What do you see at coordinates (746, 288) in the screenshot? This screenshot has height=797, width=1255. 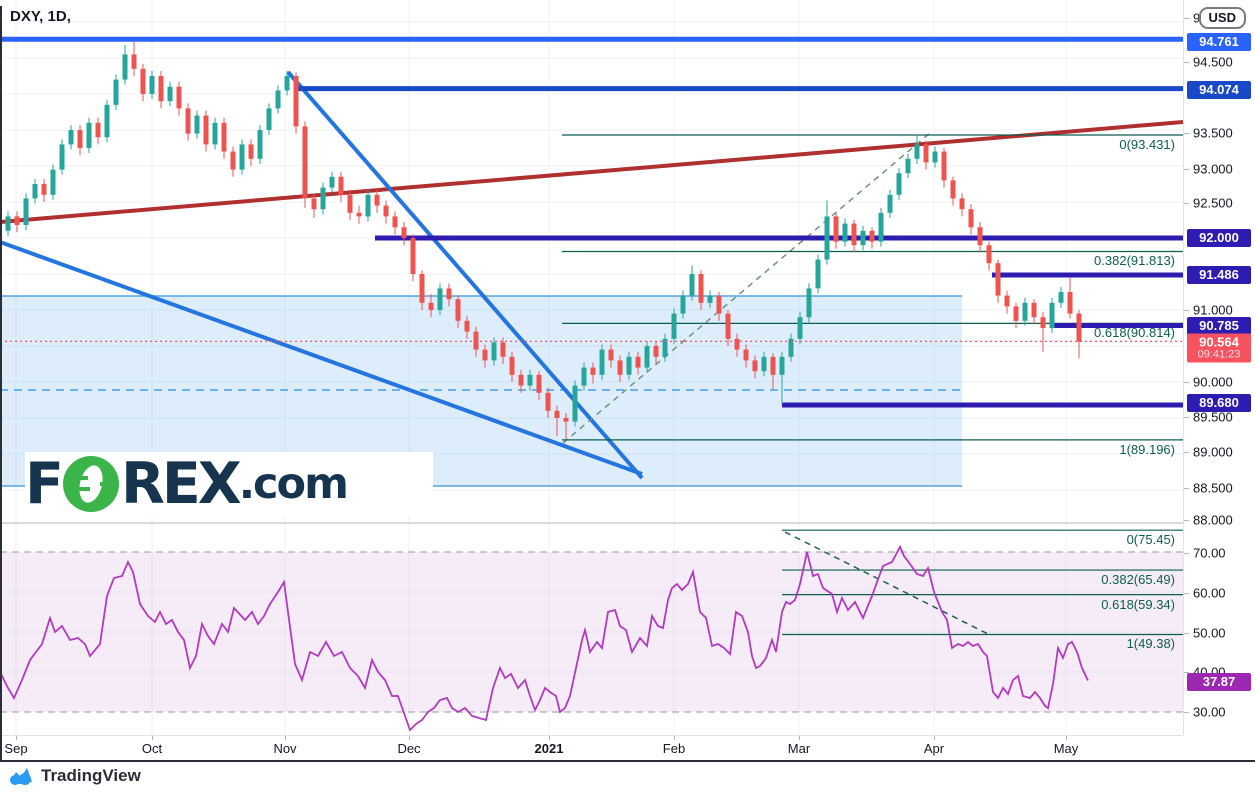 I see `trendline-dashed-ascending` at bounding box center [746, 288].